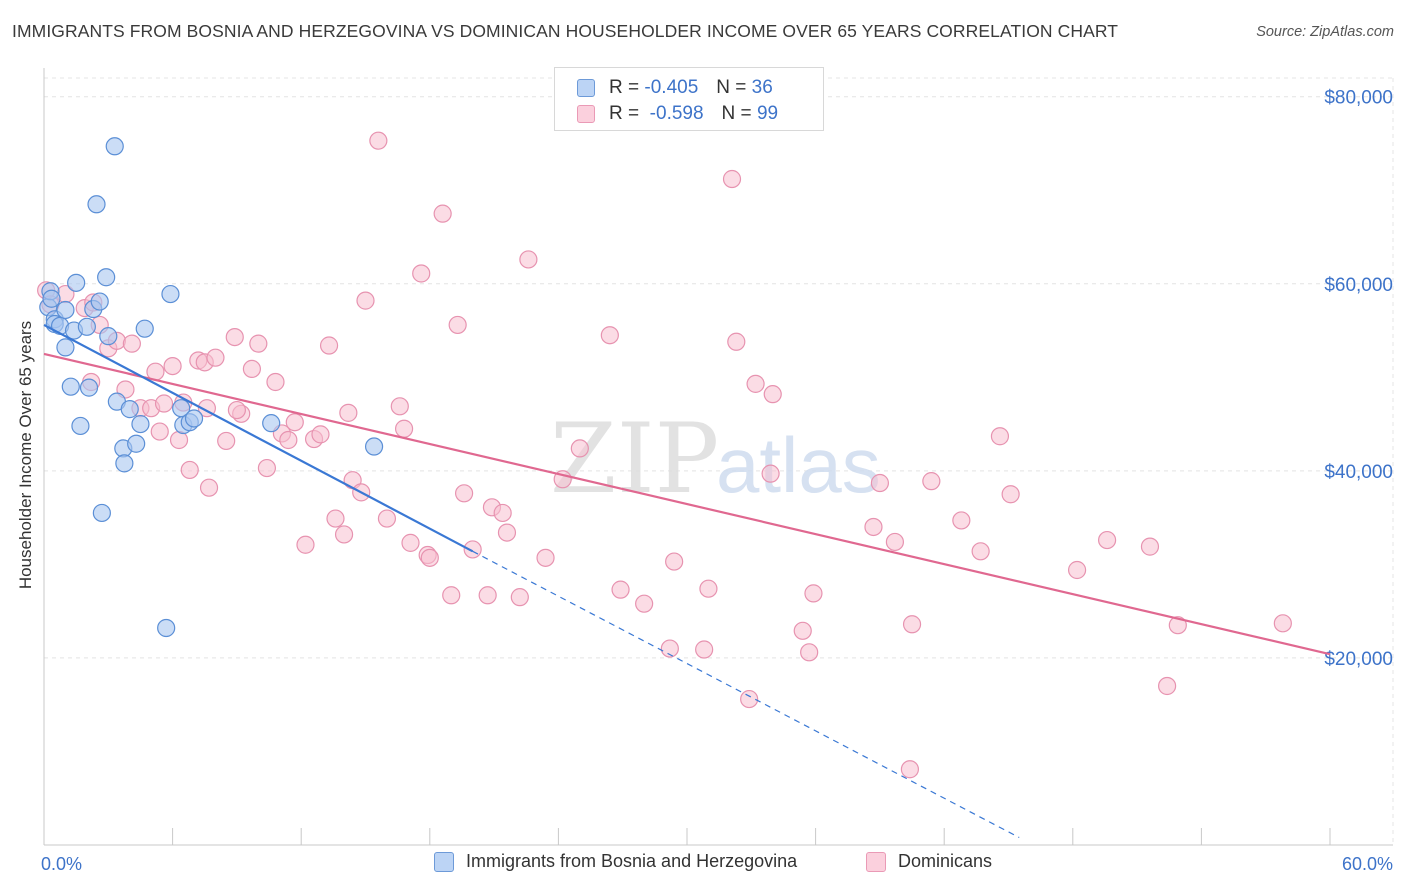 The image size is (1406, 892). Describe the element at coordinates (1358, 98) in the screenshot. I see `y-tick-label-3: $80,000` at that location.